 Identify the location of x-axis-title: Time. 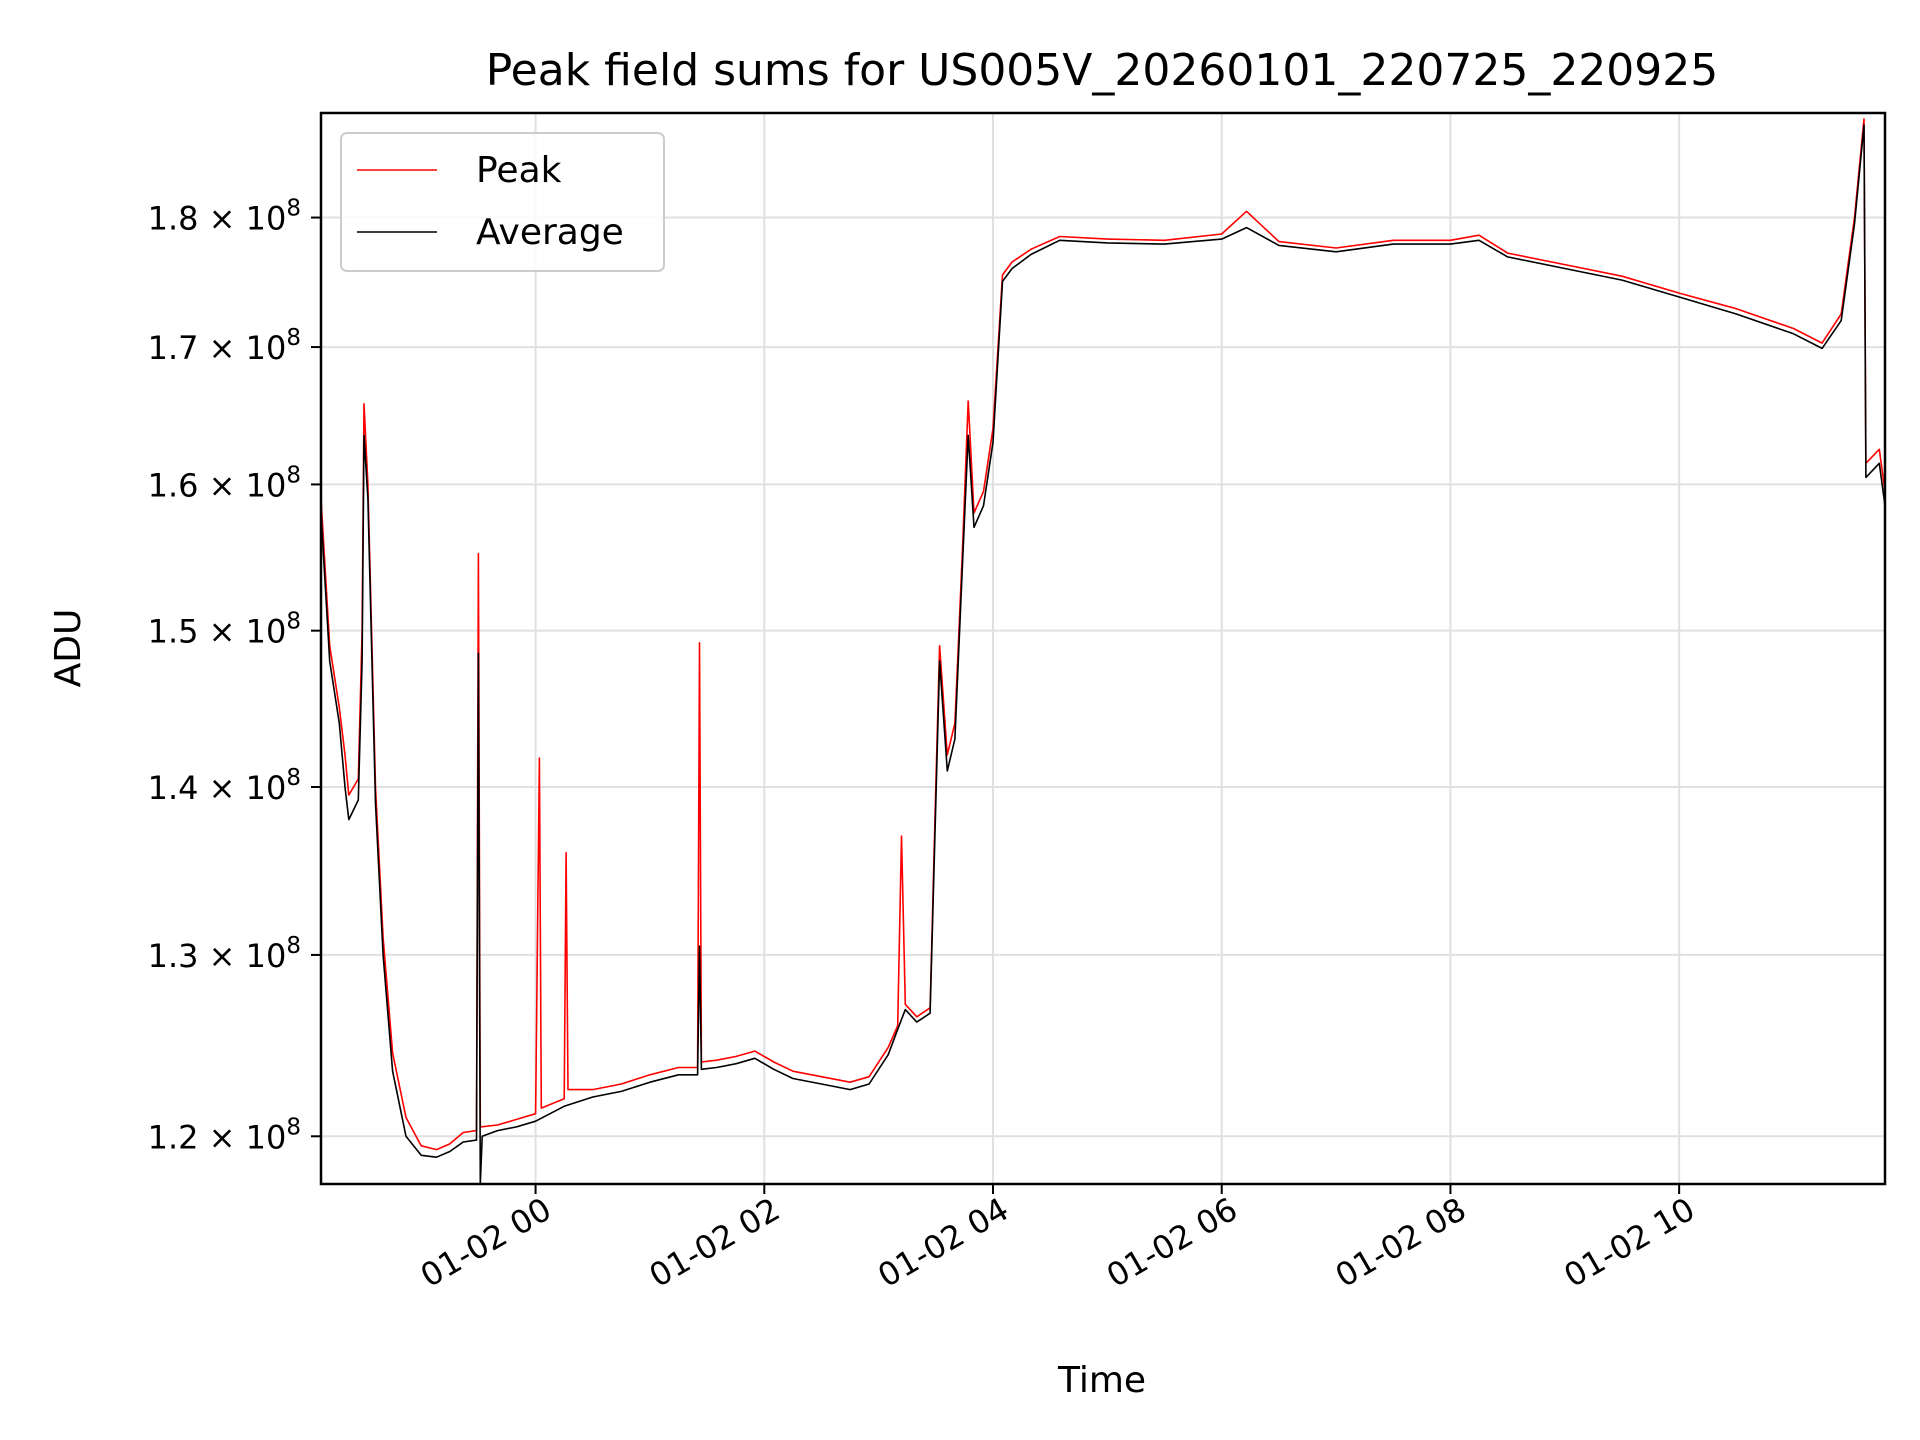
(1101, 1380).